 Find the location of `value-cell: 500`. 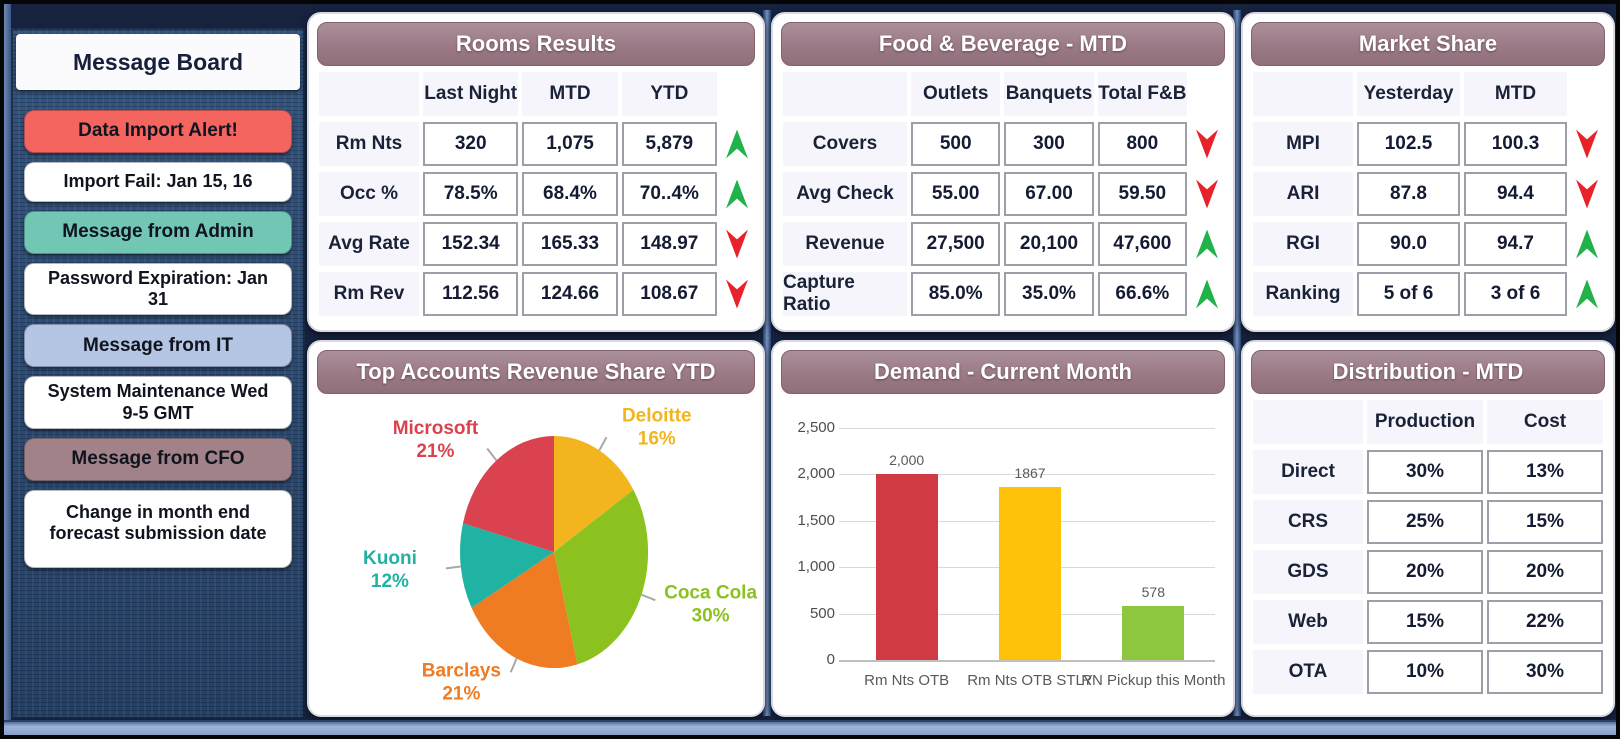

value-cell: 500 is located at coordinates (956, 144).